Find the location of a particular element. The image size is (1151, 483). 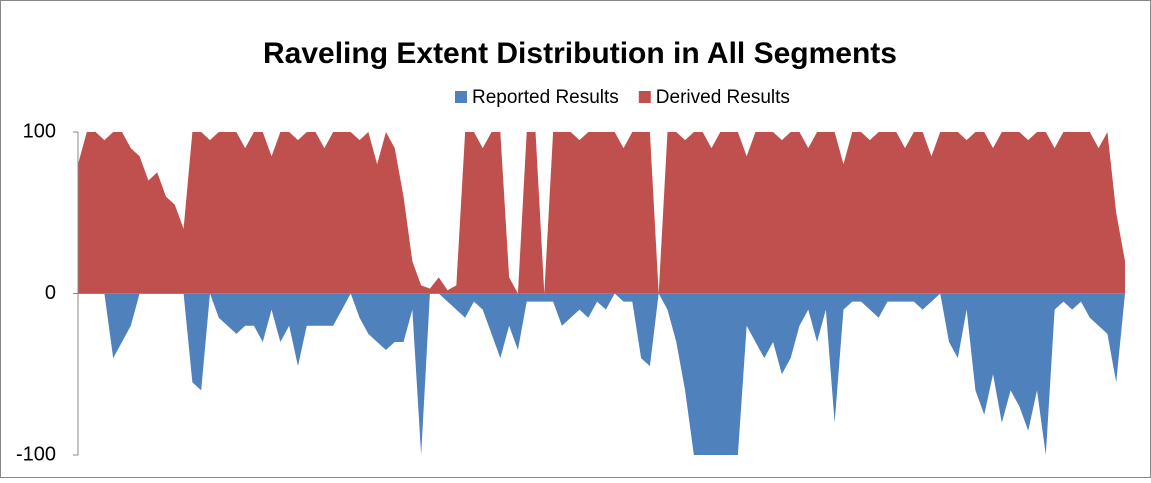

y-tick-label: 0 is located at coordinates (50, 293).